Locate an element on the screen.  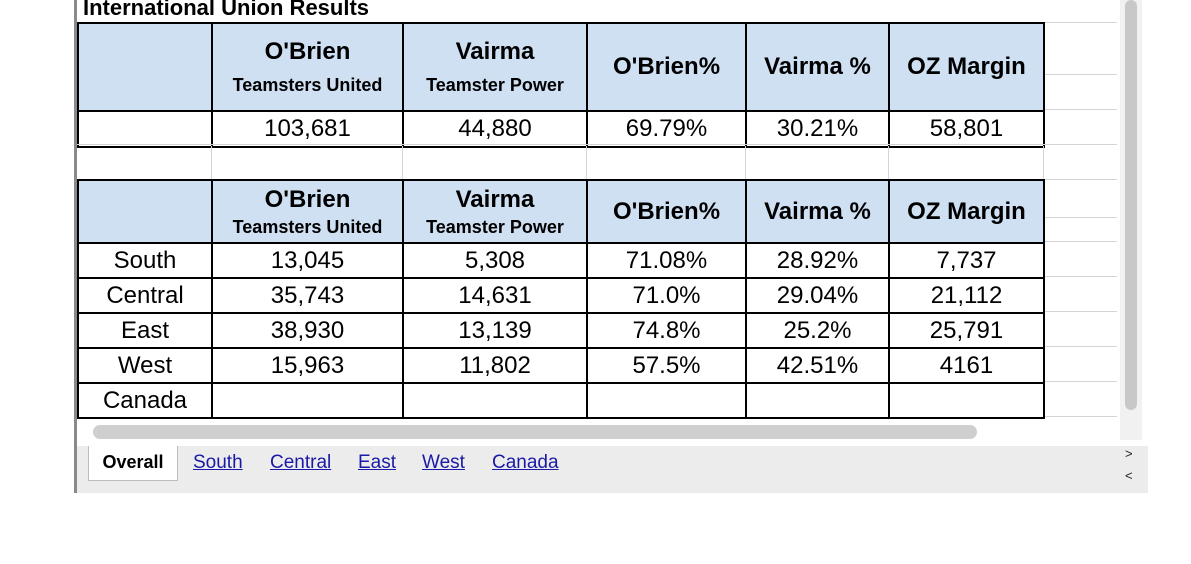
cell-vairma-pct: 28.92% is located at coordinates (817, 260).